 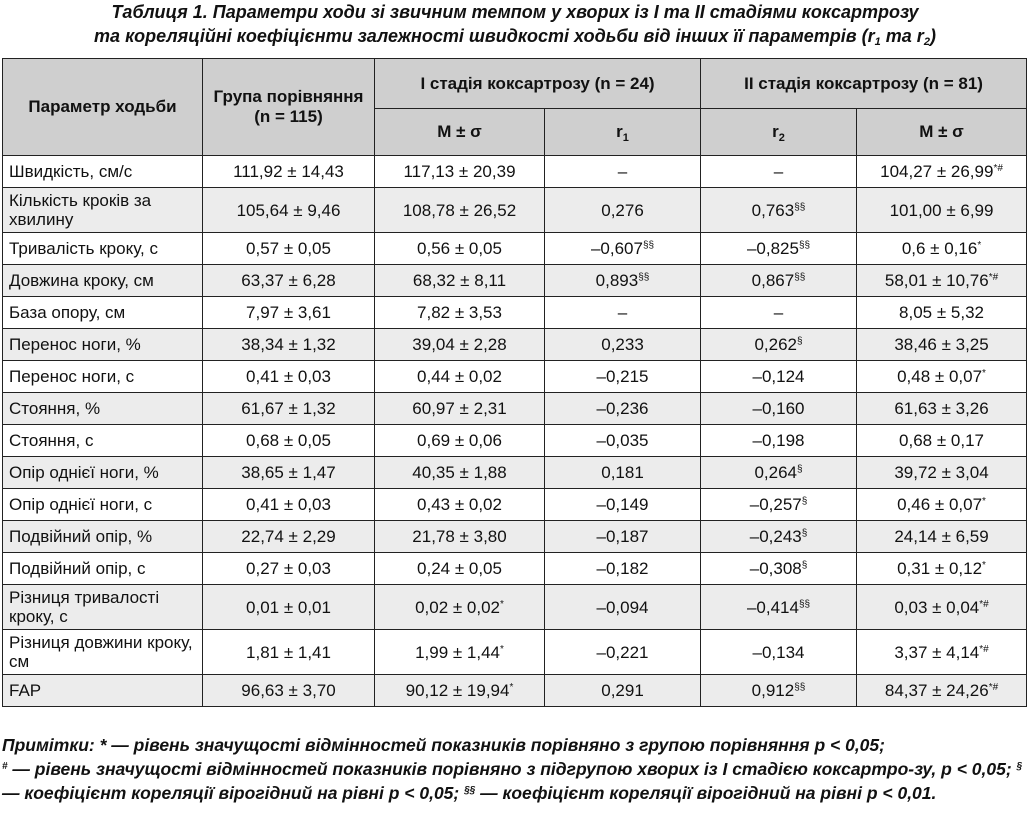 I want to click on significance-mark: §§, so click(x=800, y=207).